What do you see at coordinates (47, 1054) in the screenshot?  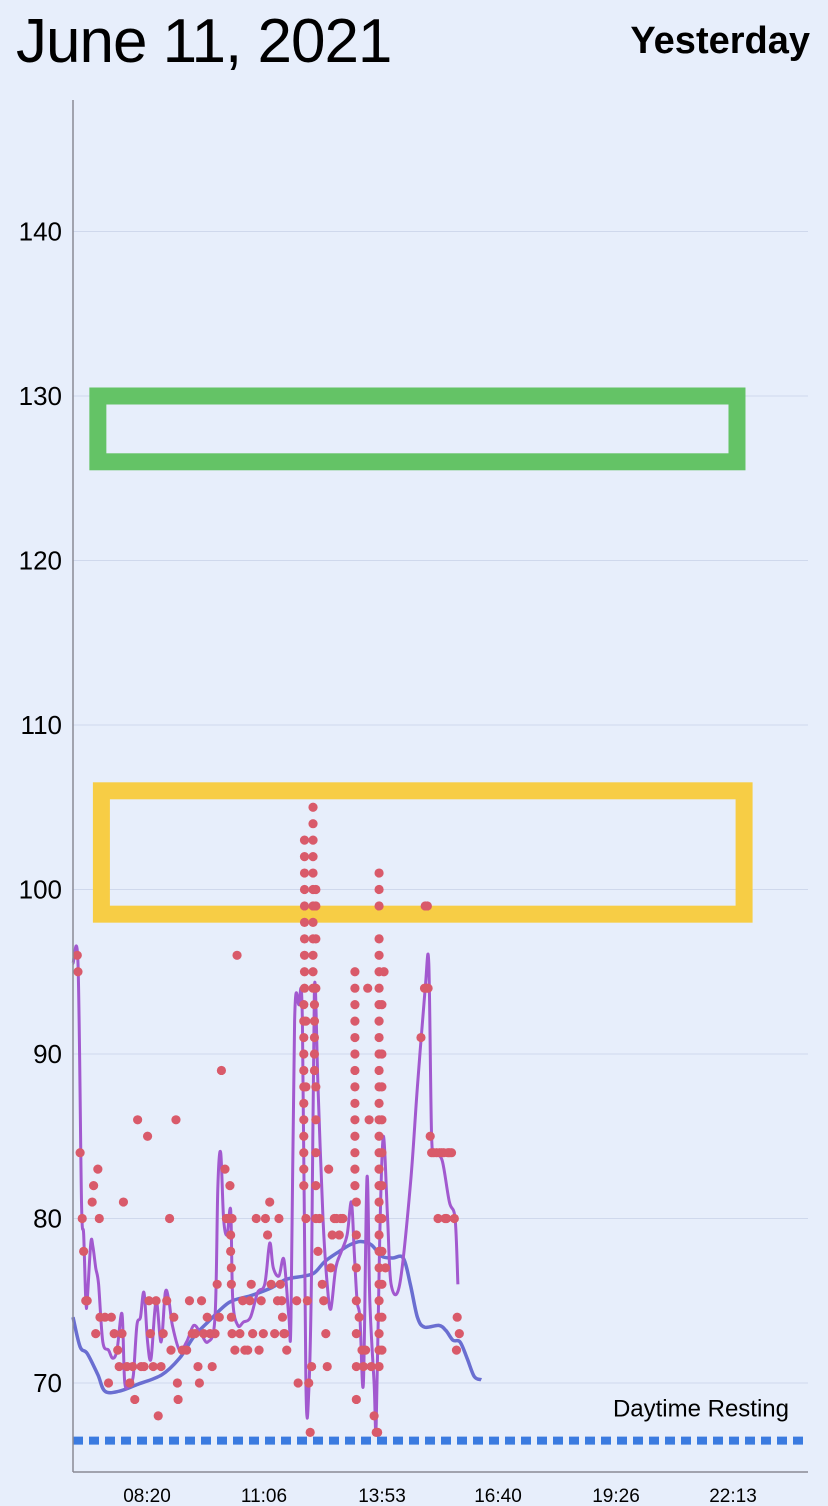 I see `y-tick-label: 90` at bounding box center [47, 1054].